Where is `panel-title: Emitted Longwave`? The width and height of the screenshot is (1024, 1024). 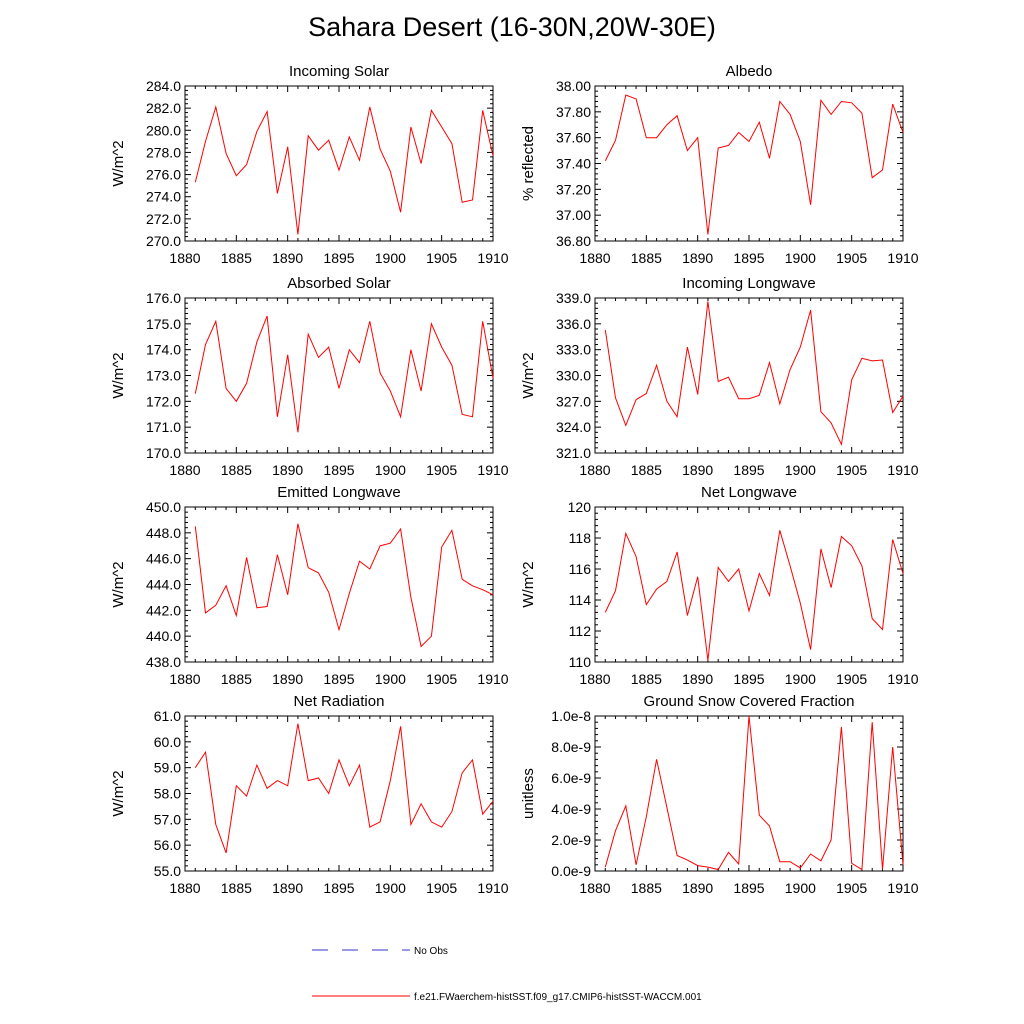 panel-title: Emitted Longwave is located at coordinates (338, 492).